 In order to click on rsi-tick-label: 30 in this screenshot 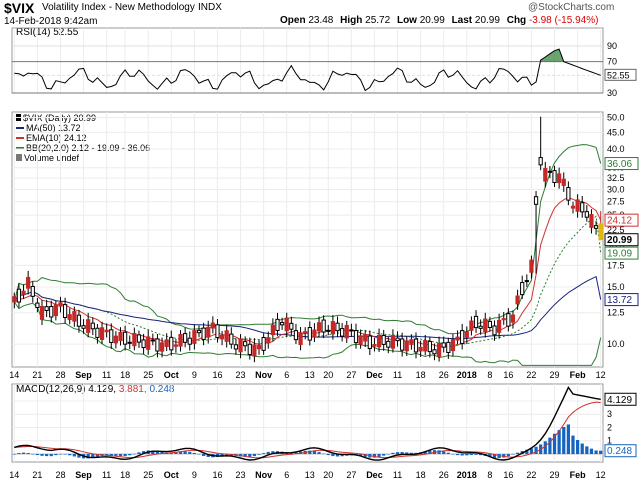, I will do `click(612, 93)`.